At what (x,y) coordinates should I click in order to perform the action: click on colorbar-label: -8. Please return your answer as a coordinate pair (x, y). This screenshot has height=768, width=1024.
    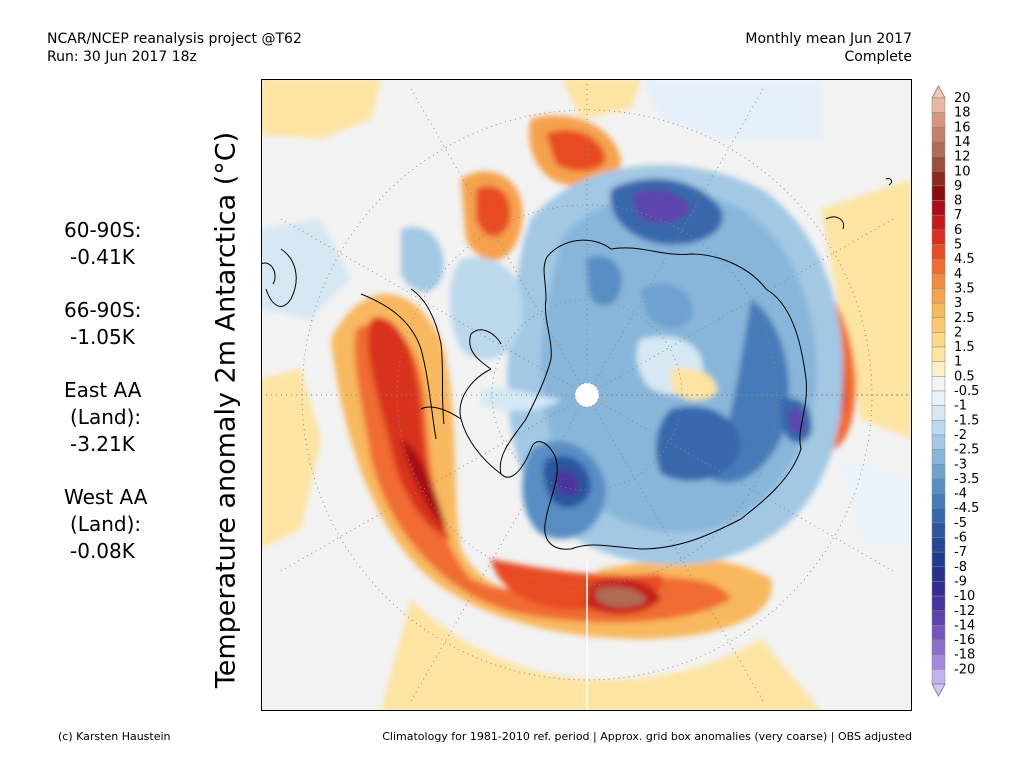
    Looking at the image, I should click on (960, 567).